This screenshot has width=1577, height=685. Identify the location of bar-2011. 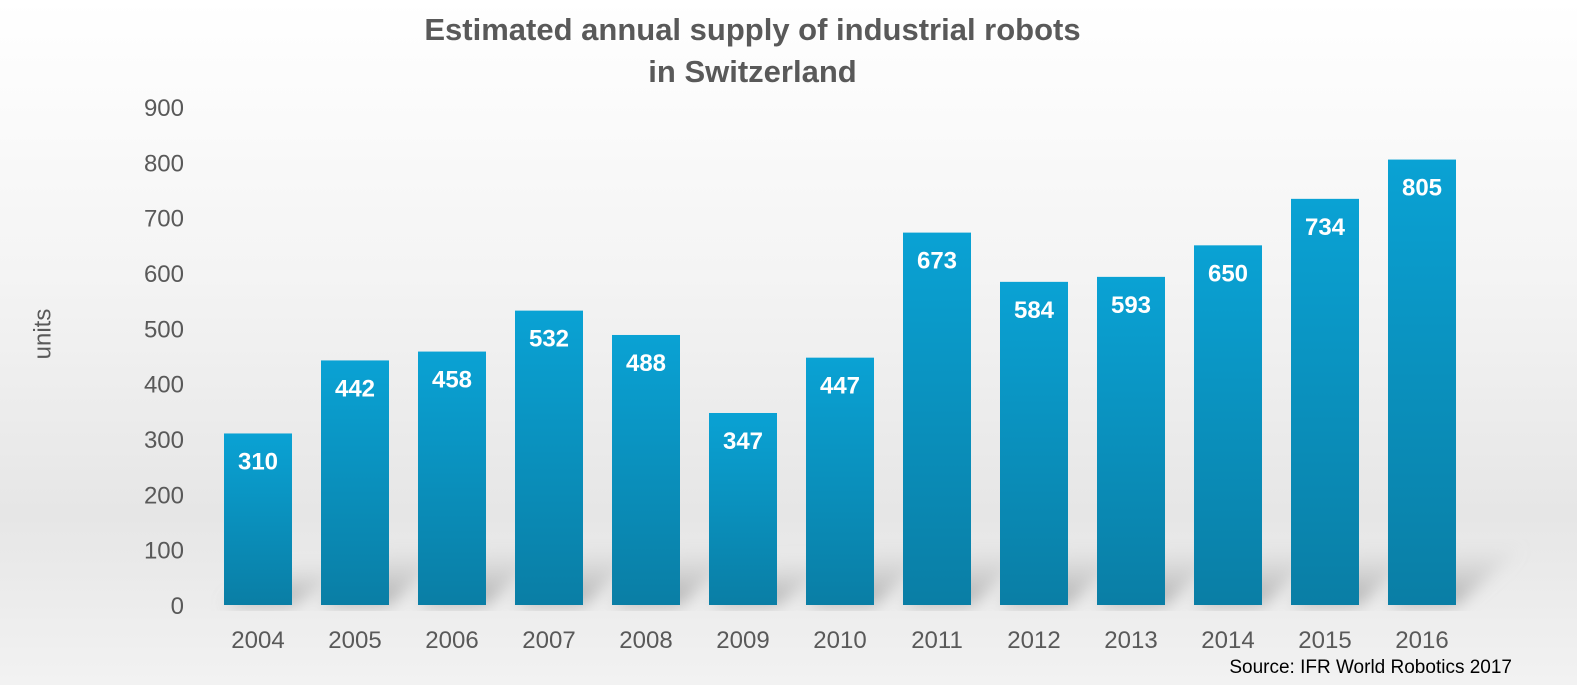
(937, 418).